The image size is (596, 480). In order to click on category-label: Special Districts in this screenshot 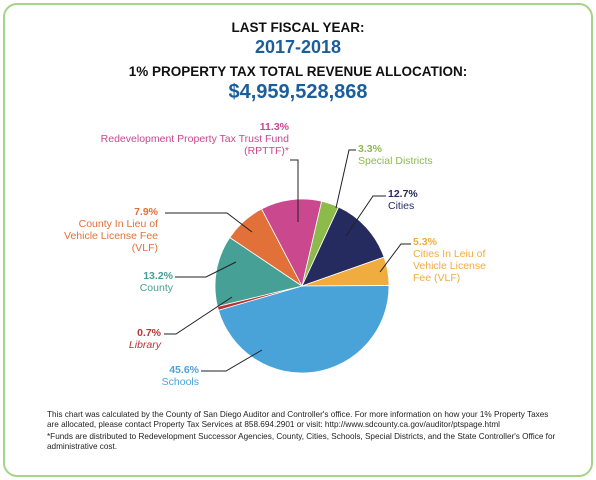, I will do `click(395, 161)`.